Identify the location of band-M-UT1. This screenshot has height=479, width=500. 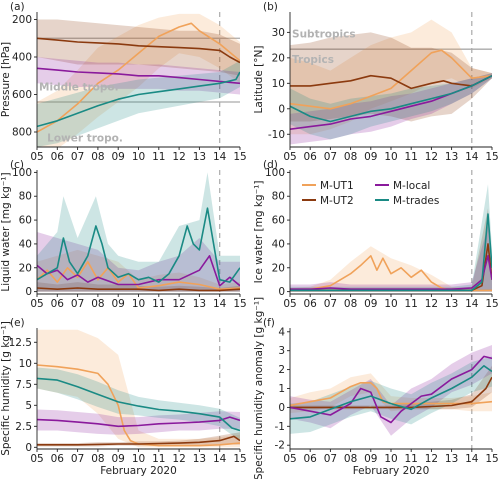
(138, 80).